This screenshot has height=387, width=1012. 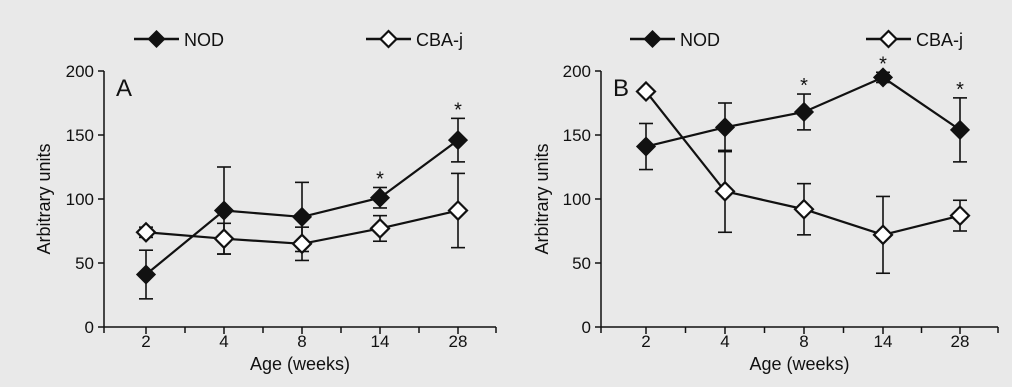 I want to click on series-cba-j, so click(x=302, y=217).